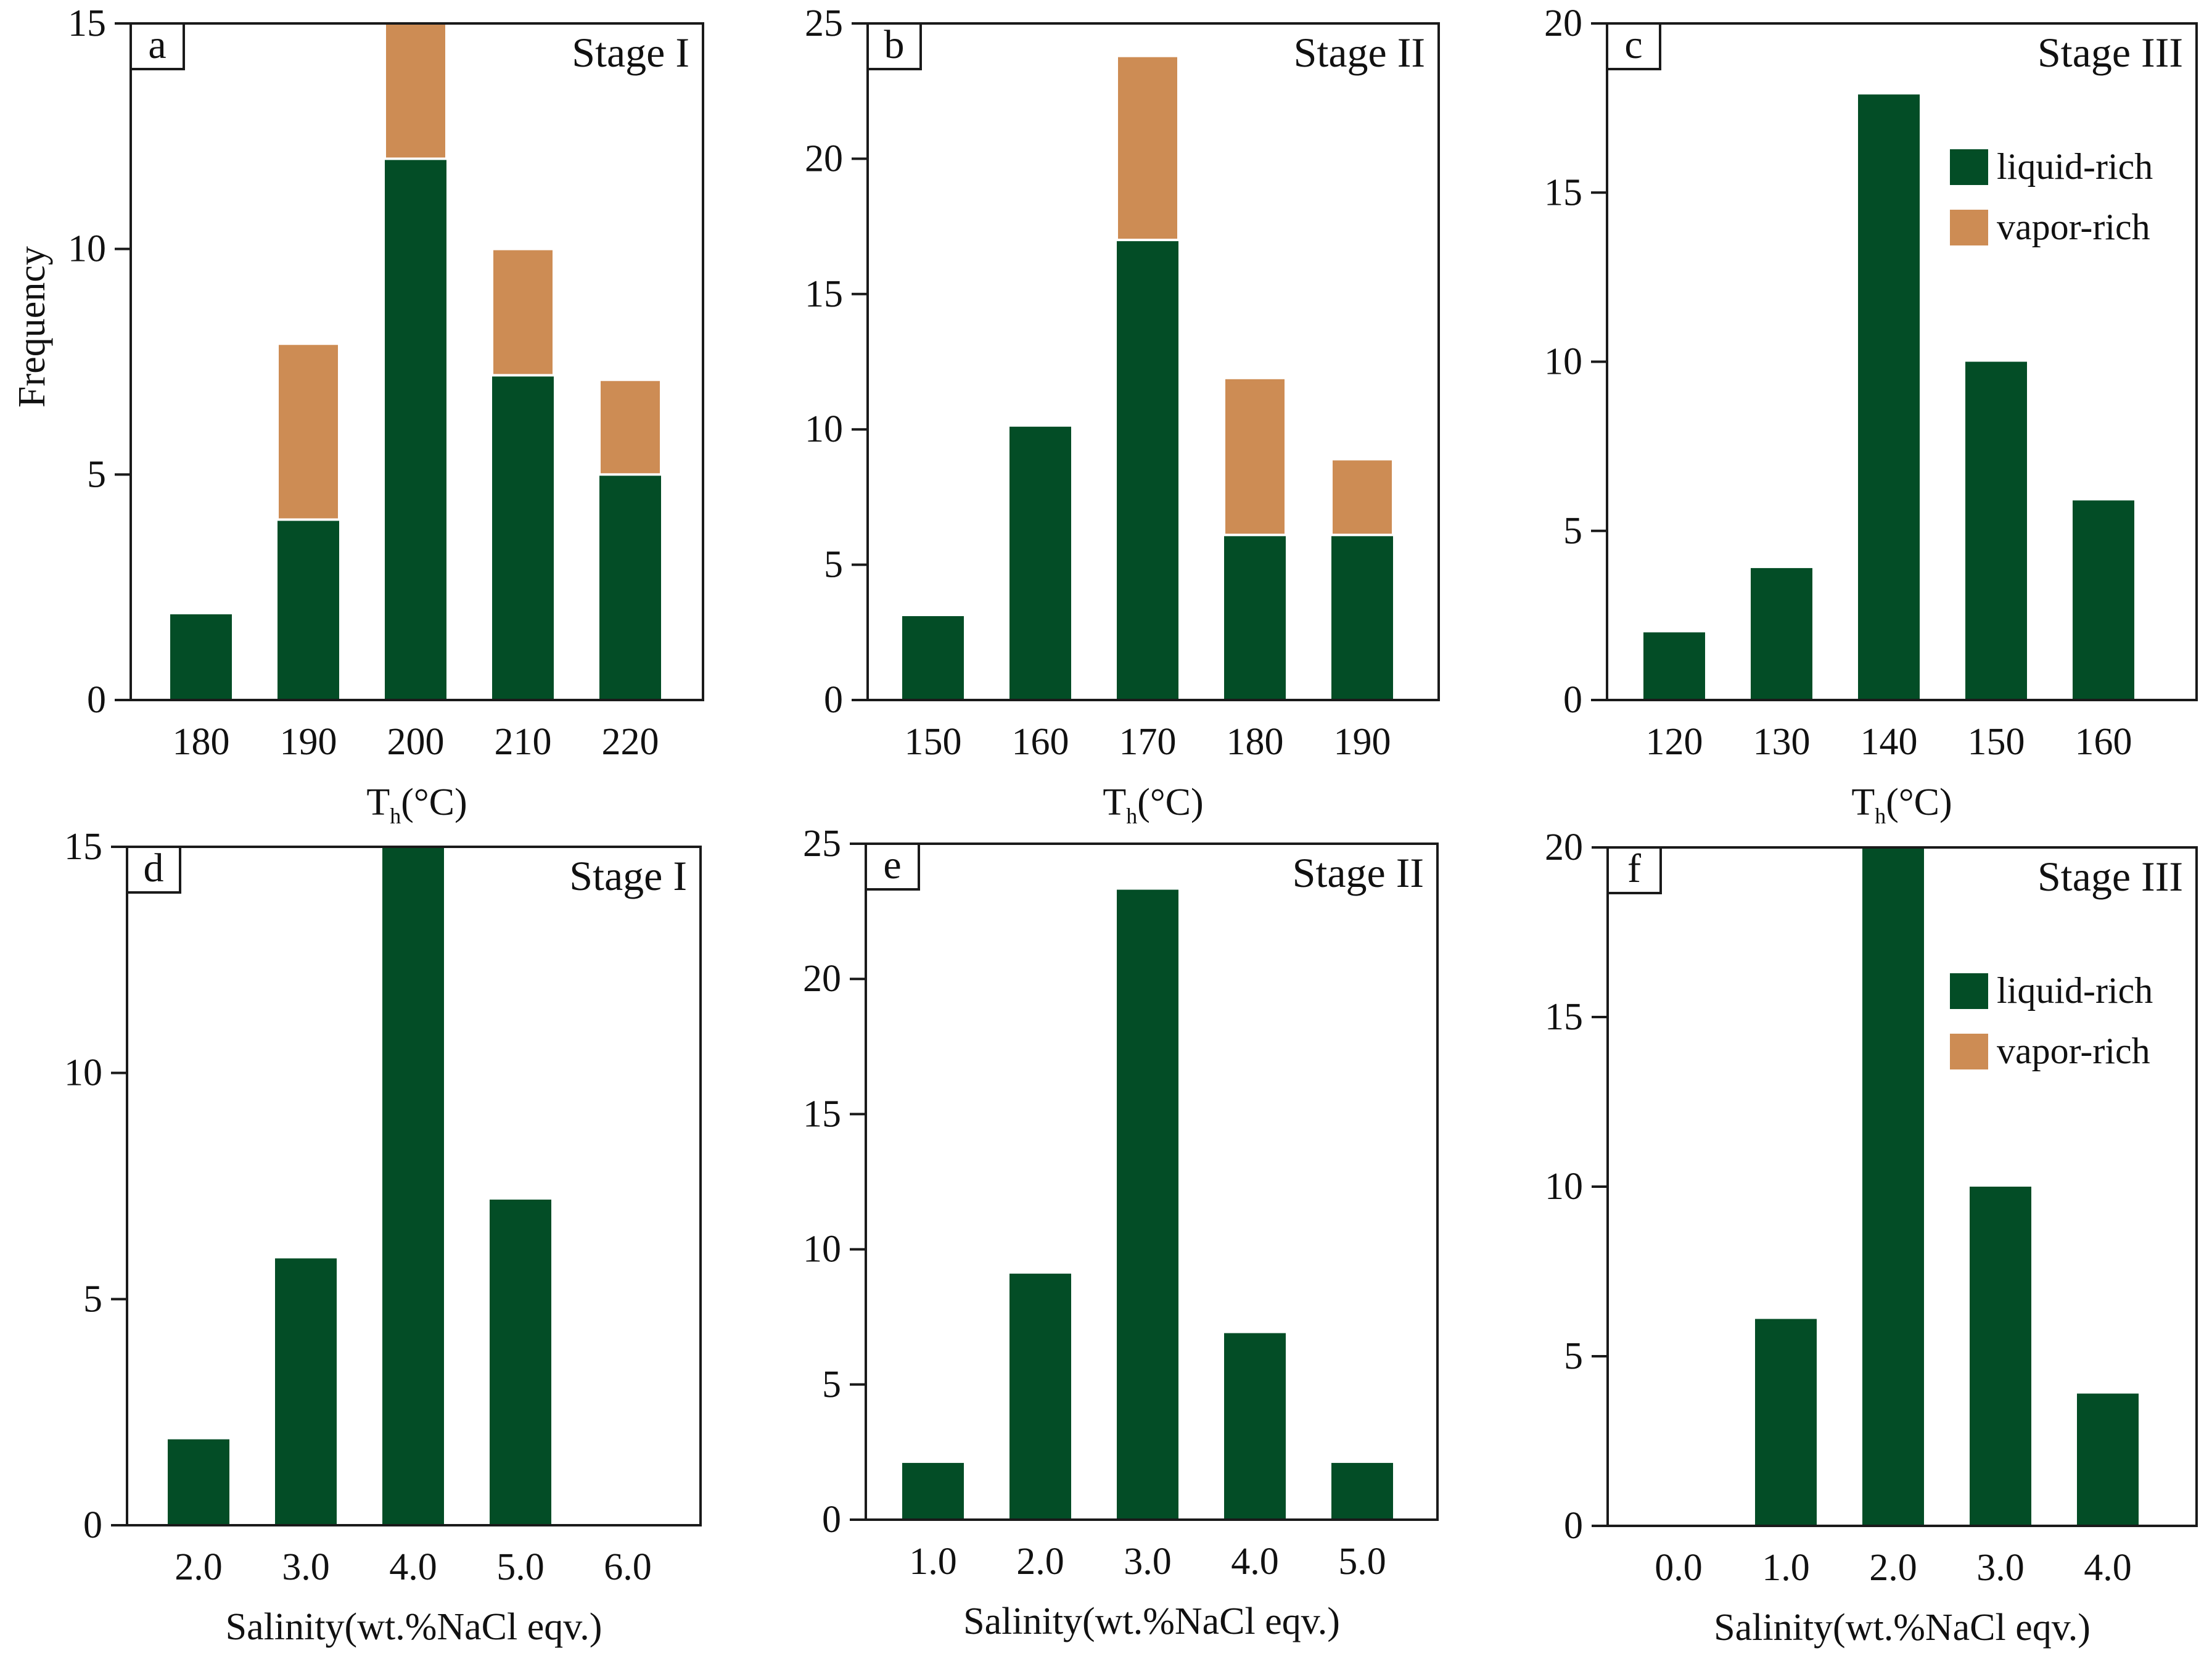 The width and height of the screenshot is (2212, 1656). What do you see at coordinates (824, 23) in the screenshot?
I see `y-tick-label-b-25: 25` at bounding box center [824, 23].